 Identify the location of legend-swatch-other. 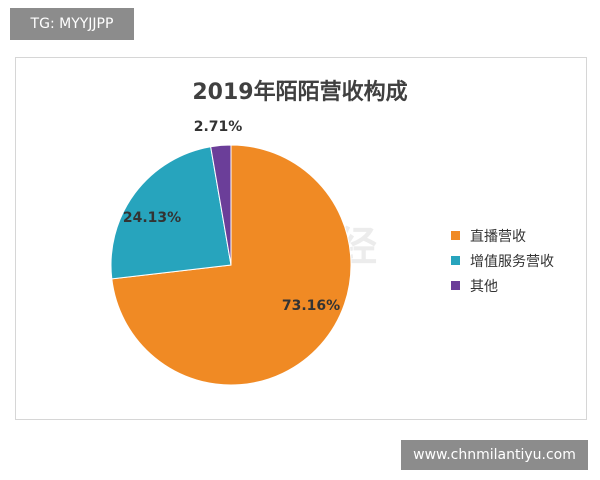
(455, 285).